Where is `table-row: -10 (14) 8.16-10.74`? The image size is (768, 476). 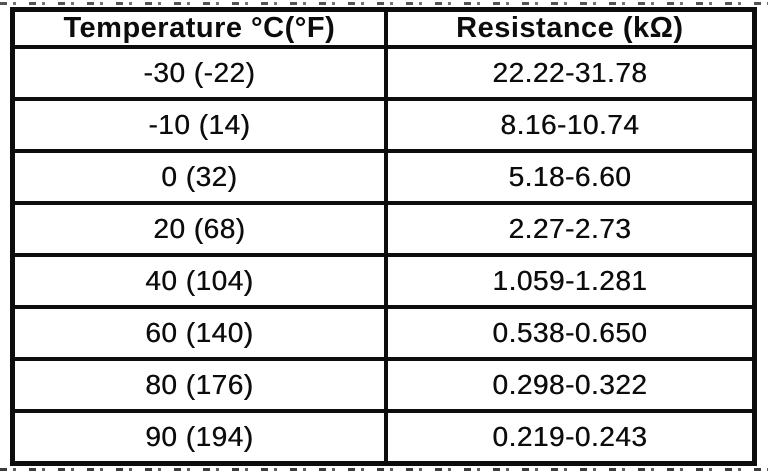 table-row: -10 (14) 8.16-10.74 is located at coordinates (383, 124).